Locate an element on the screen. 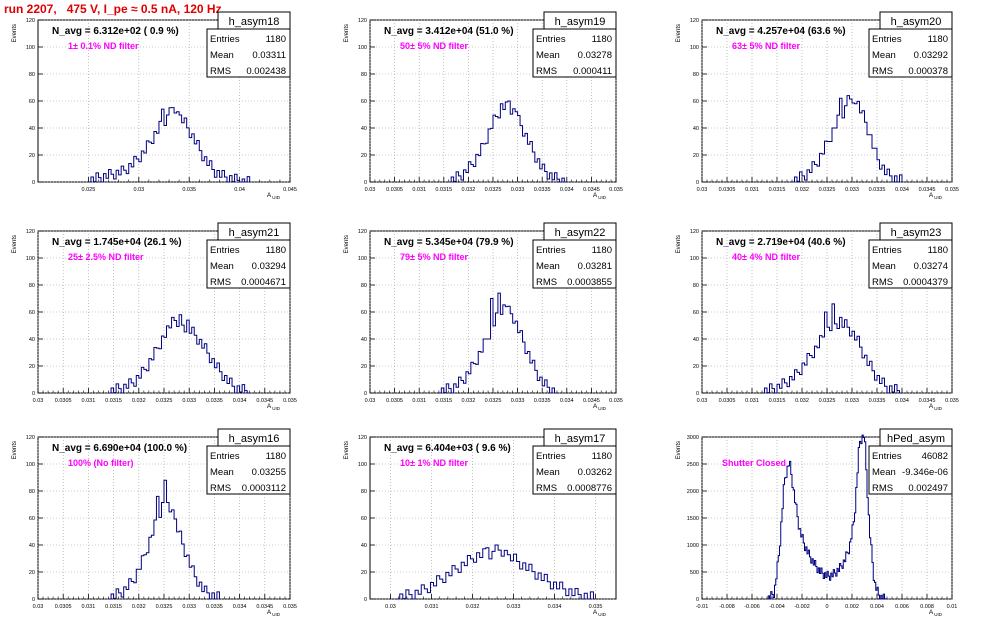 The image size is (996, 622). y-tick-label: 40 is located at coordinates (364, 340).